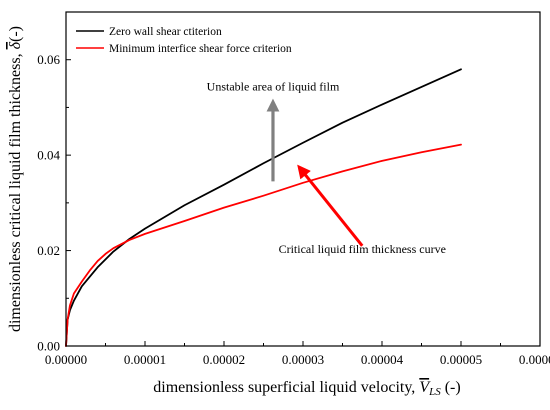 The image size is (550, 410). I want to click on x-axis-title-symbol: V, so click(425, 387).